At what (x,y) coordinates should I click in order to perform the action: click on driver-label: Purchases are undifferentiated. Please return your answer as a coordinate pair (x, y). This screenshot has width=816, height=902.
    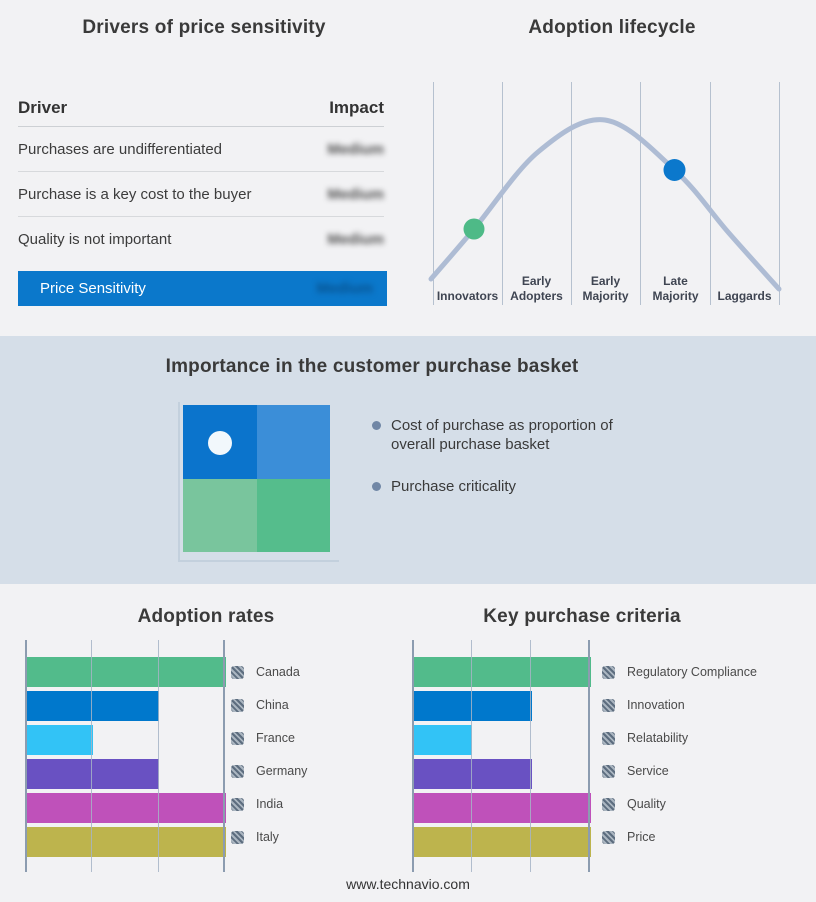
    Looking at the image, I should click on (120, 149).